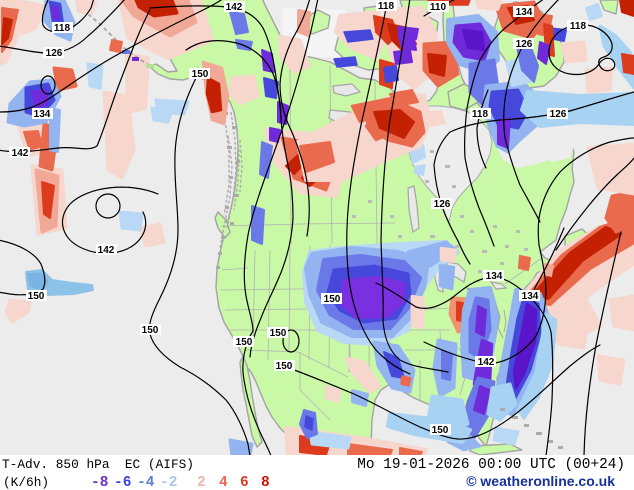  I want to click on svg-text: 2, so click(201, 482).